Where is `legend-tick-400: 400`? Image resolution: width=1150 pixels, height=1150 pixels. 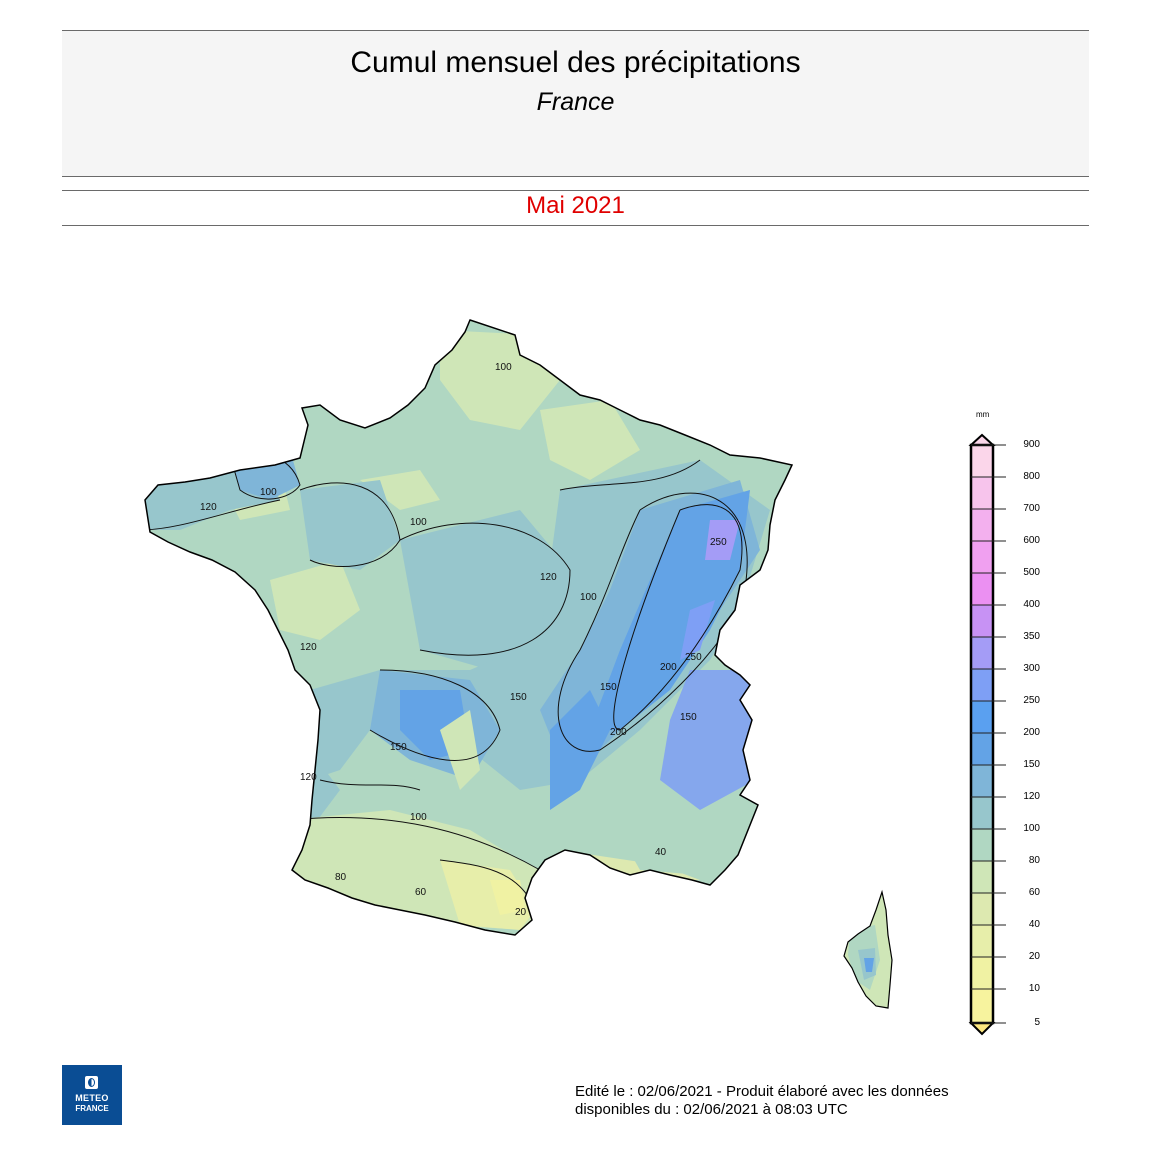
legend-tick-400: 400 is located at coordinates (1031, 604).